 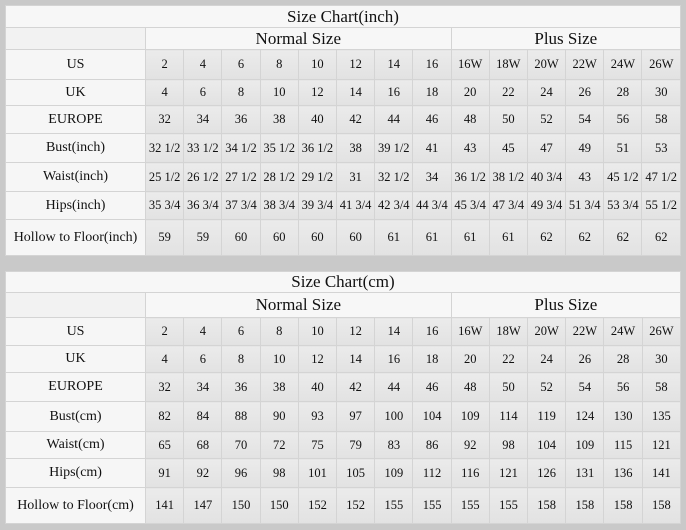 I want to click on size-value-cell: 96, so click(x=241, y=473).